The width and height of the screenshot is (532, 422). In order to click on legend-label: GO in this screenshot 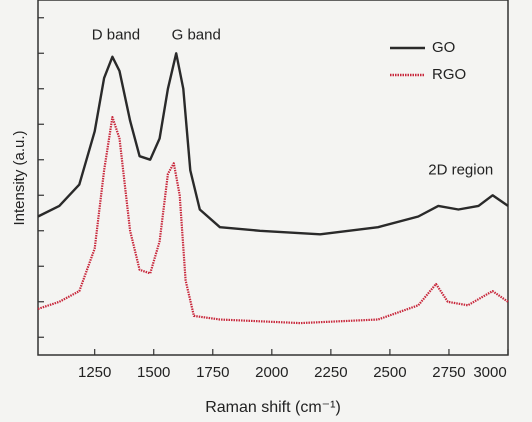, I will do `click(443, 47)`.